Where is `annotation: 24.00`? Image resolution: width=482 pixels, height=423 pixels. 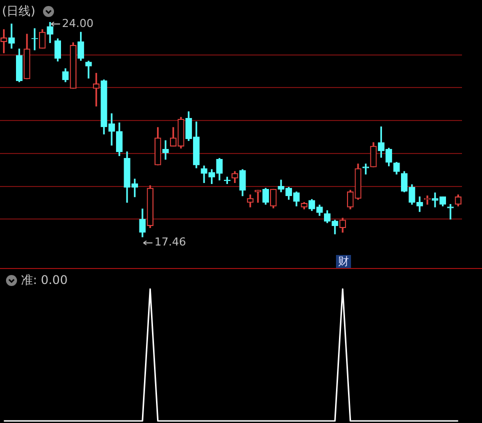
annotation: 24.00 is located at coordinates (78, 23).